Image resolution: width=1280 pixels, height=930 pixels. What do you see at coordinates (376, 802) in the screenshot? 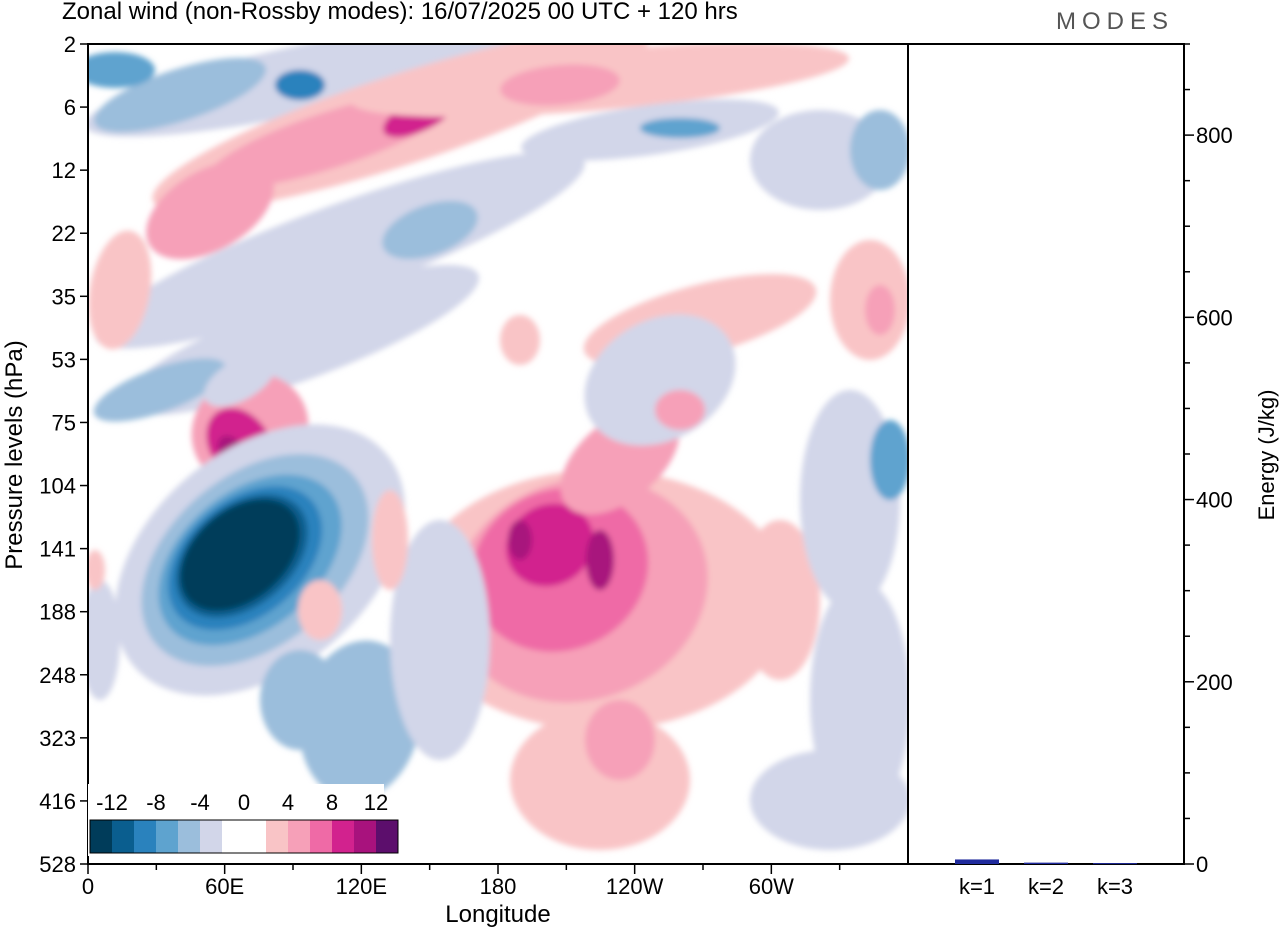
I see `colorbar-label: 12` at bounding box center [376, 802].